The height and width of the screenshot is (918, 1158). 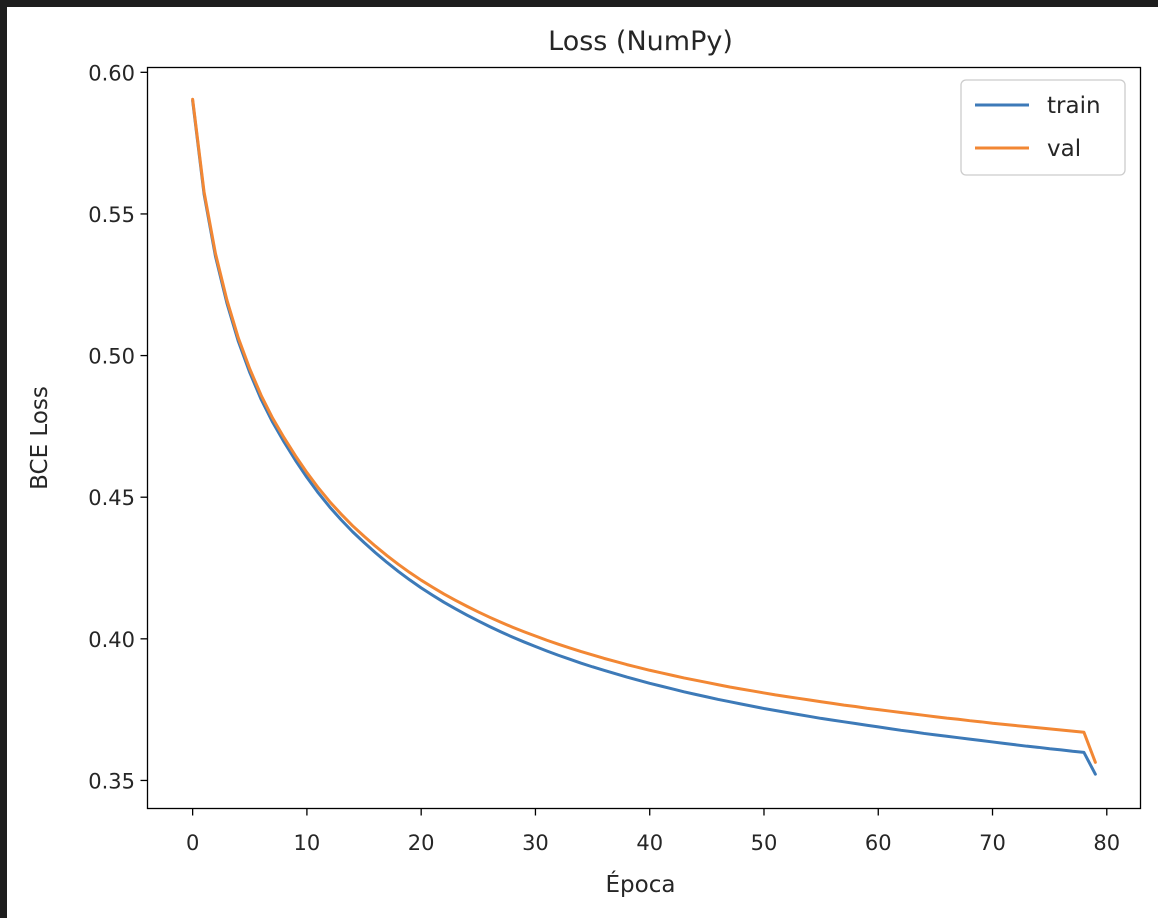 What do you see at coordinates (1064, 149) in the screenshot?
I see `legend-label-val: val` at bounding box center [1064, 149].